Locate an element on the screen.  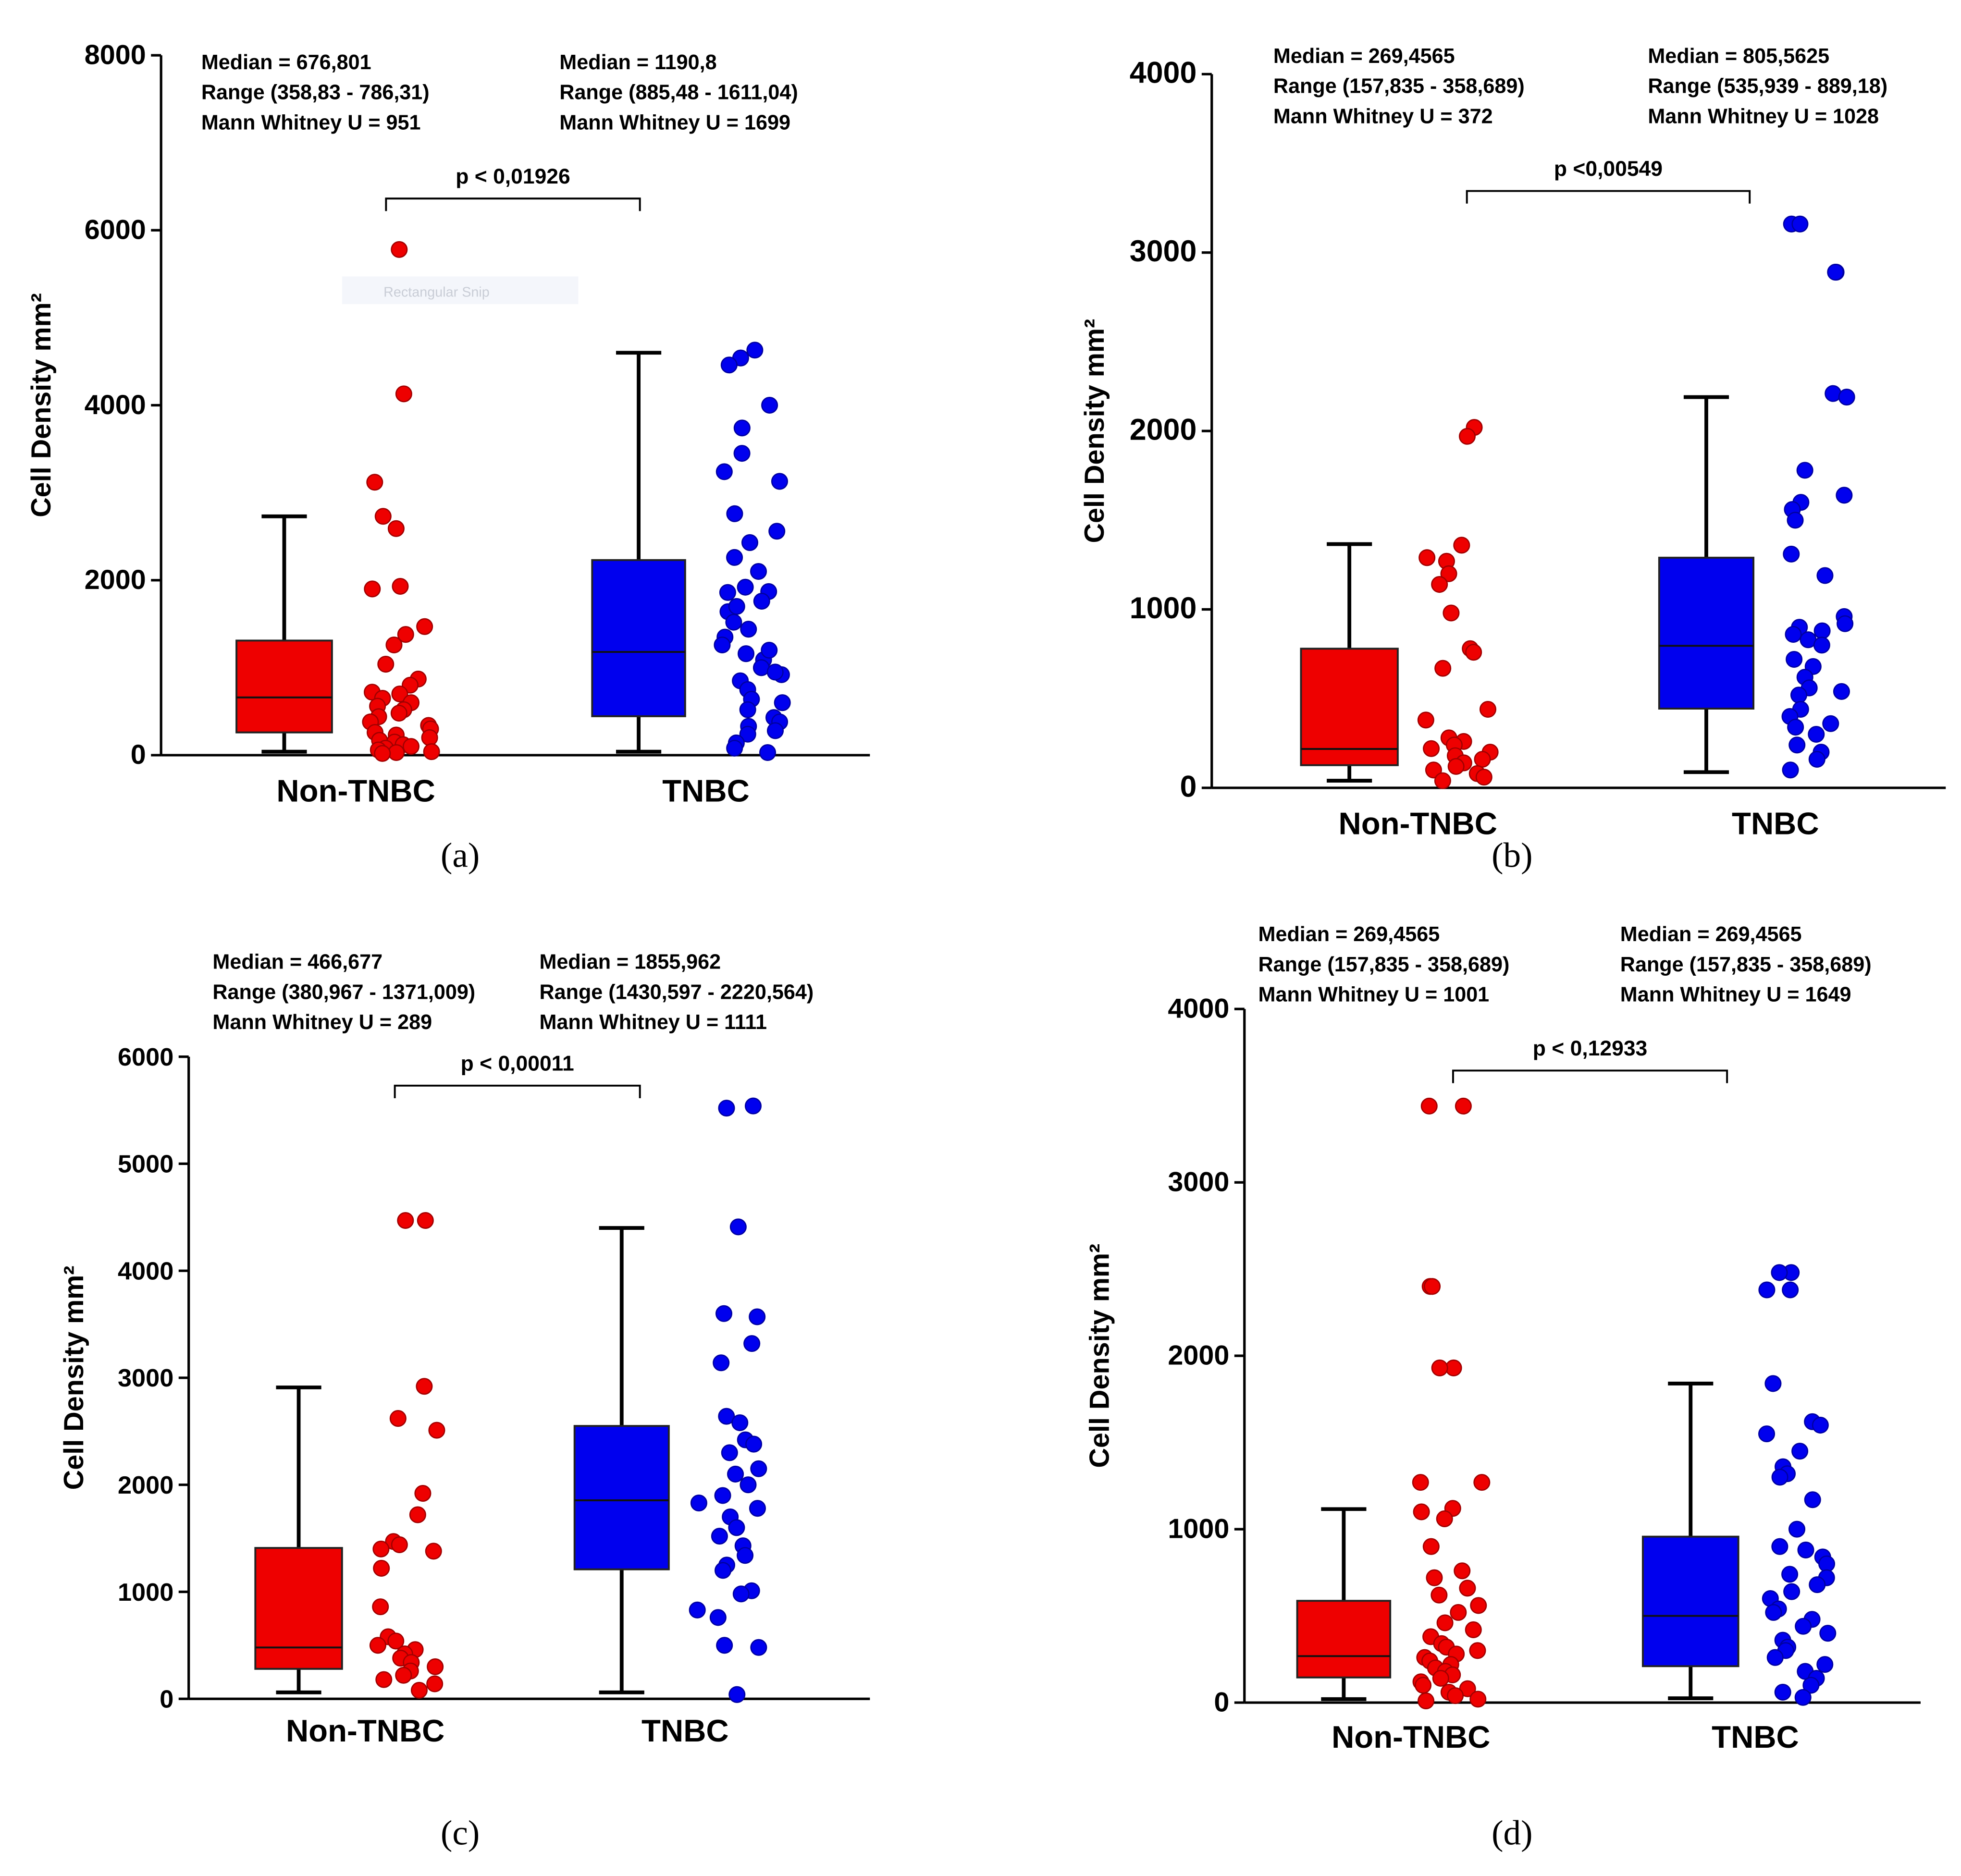
stats-text: Mann Whitney U = 1699 is located at coordinates (674, 122).